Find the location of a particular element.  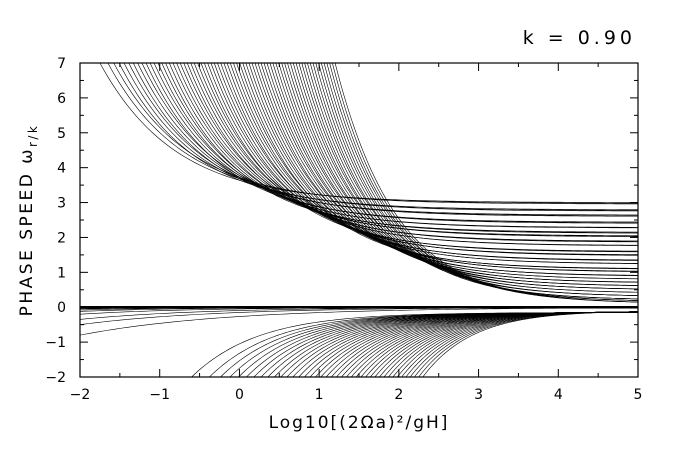

y-tick-label-5: 3 is located at coordinates (61, 204).